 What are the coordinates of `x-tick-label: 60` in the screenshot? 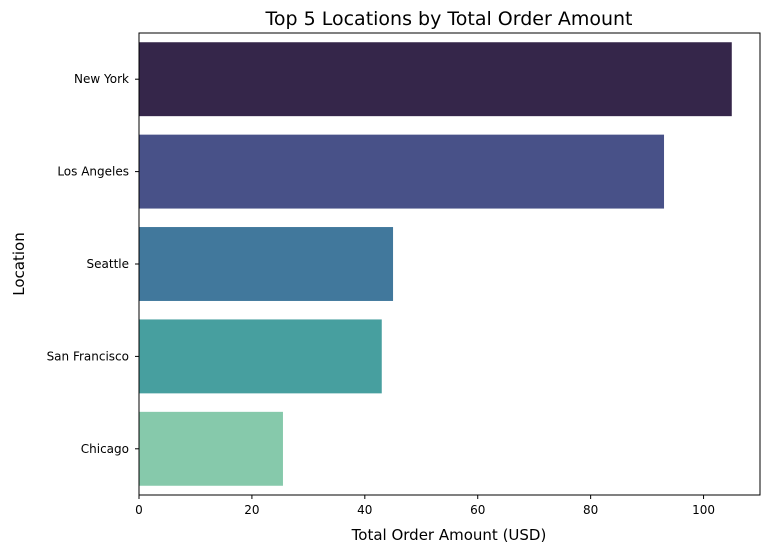 It's located at (477, 510).